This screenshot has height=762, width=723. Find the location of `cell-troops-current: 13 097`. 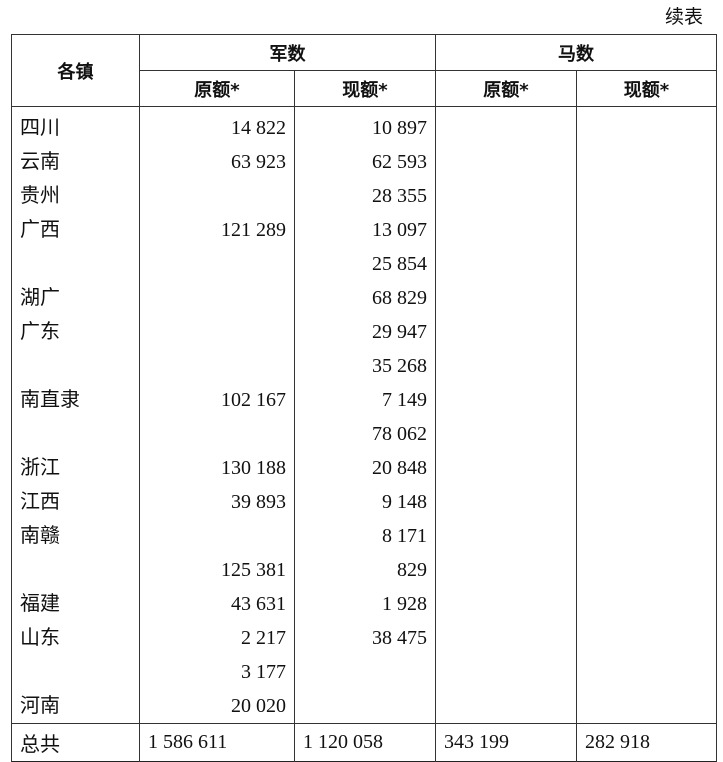

cell-troops-current: 13 097 is located at coordinates (365, 230).